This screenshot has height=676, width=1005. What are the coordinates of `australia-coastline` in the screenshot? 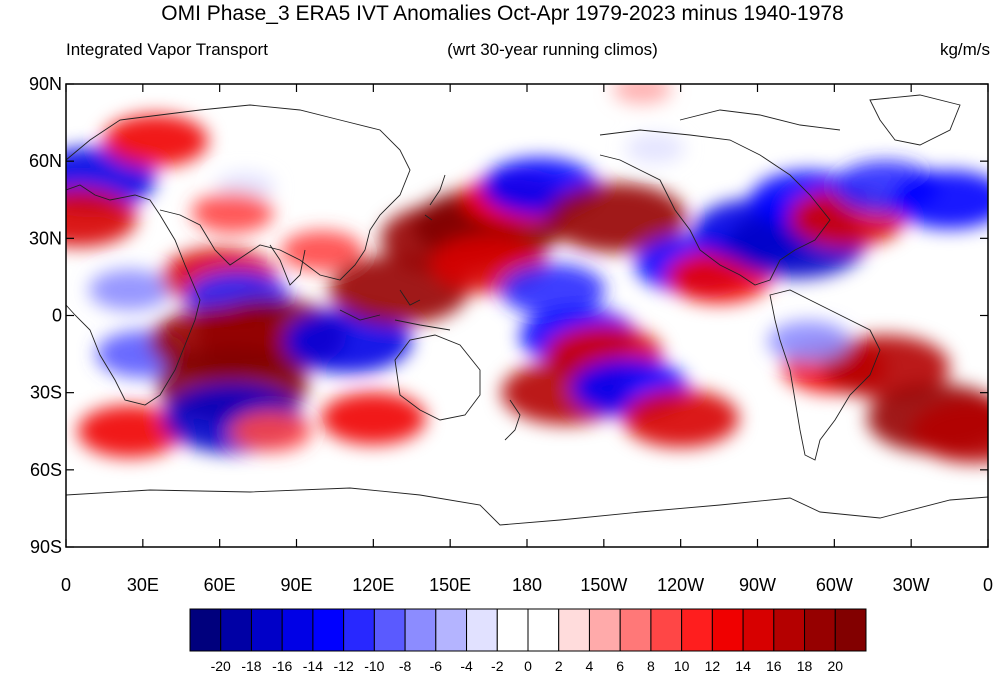 It's located at (437, 377).